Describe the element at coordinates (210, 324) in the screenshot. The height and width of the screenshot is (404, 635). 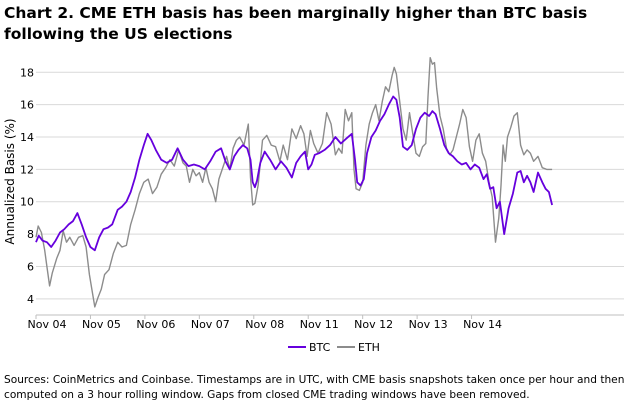
I see `x-tick-label: Nov 07` at that location.